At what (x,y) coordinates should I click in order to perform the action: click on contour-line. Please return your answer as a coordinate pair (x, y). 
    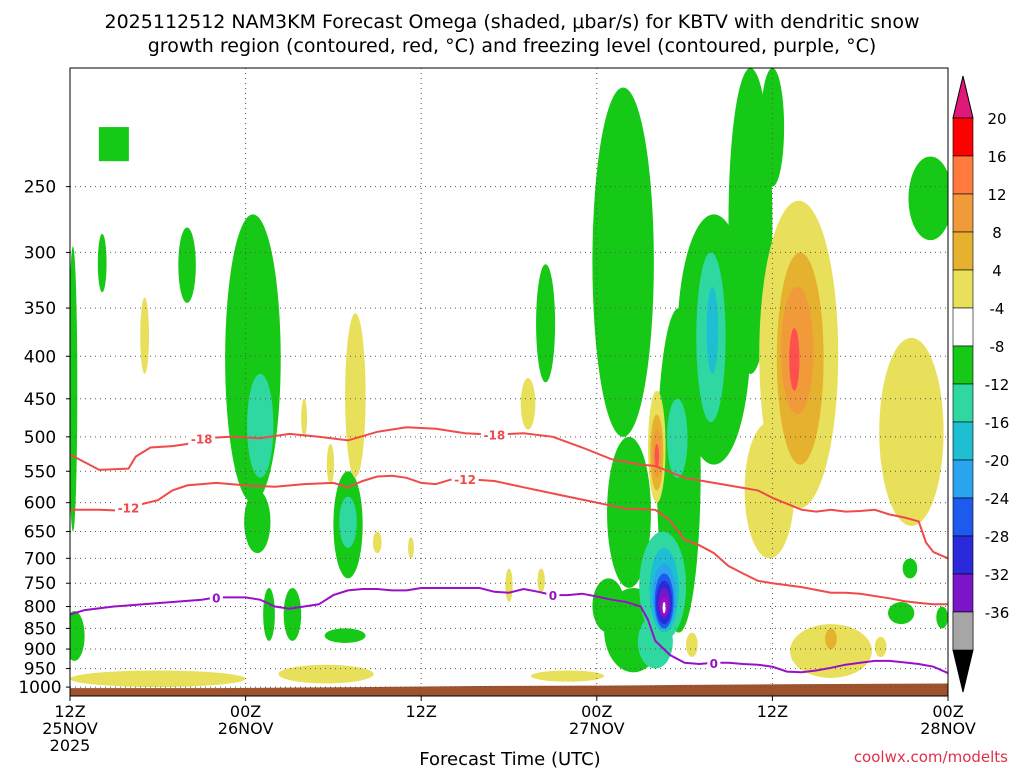
    Looking at the image, I should click on (509, 540).